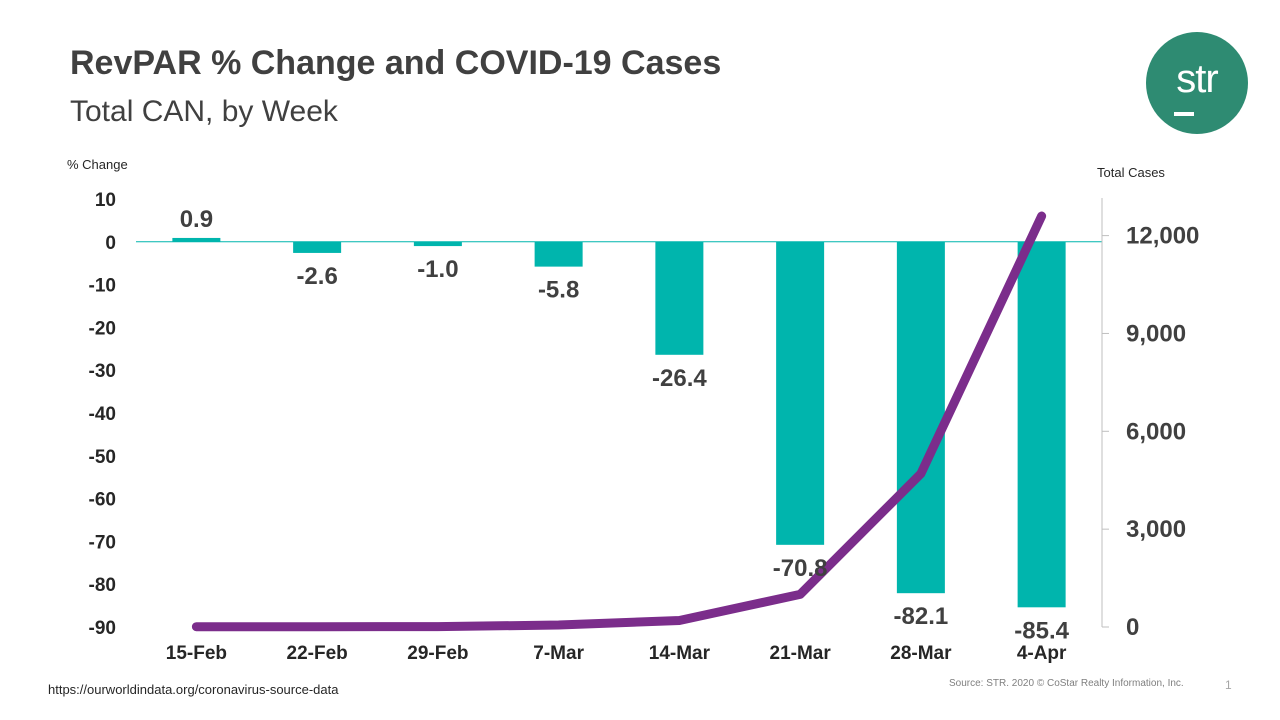  I want to click on left-tick-label: -40, so click(102, 414).